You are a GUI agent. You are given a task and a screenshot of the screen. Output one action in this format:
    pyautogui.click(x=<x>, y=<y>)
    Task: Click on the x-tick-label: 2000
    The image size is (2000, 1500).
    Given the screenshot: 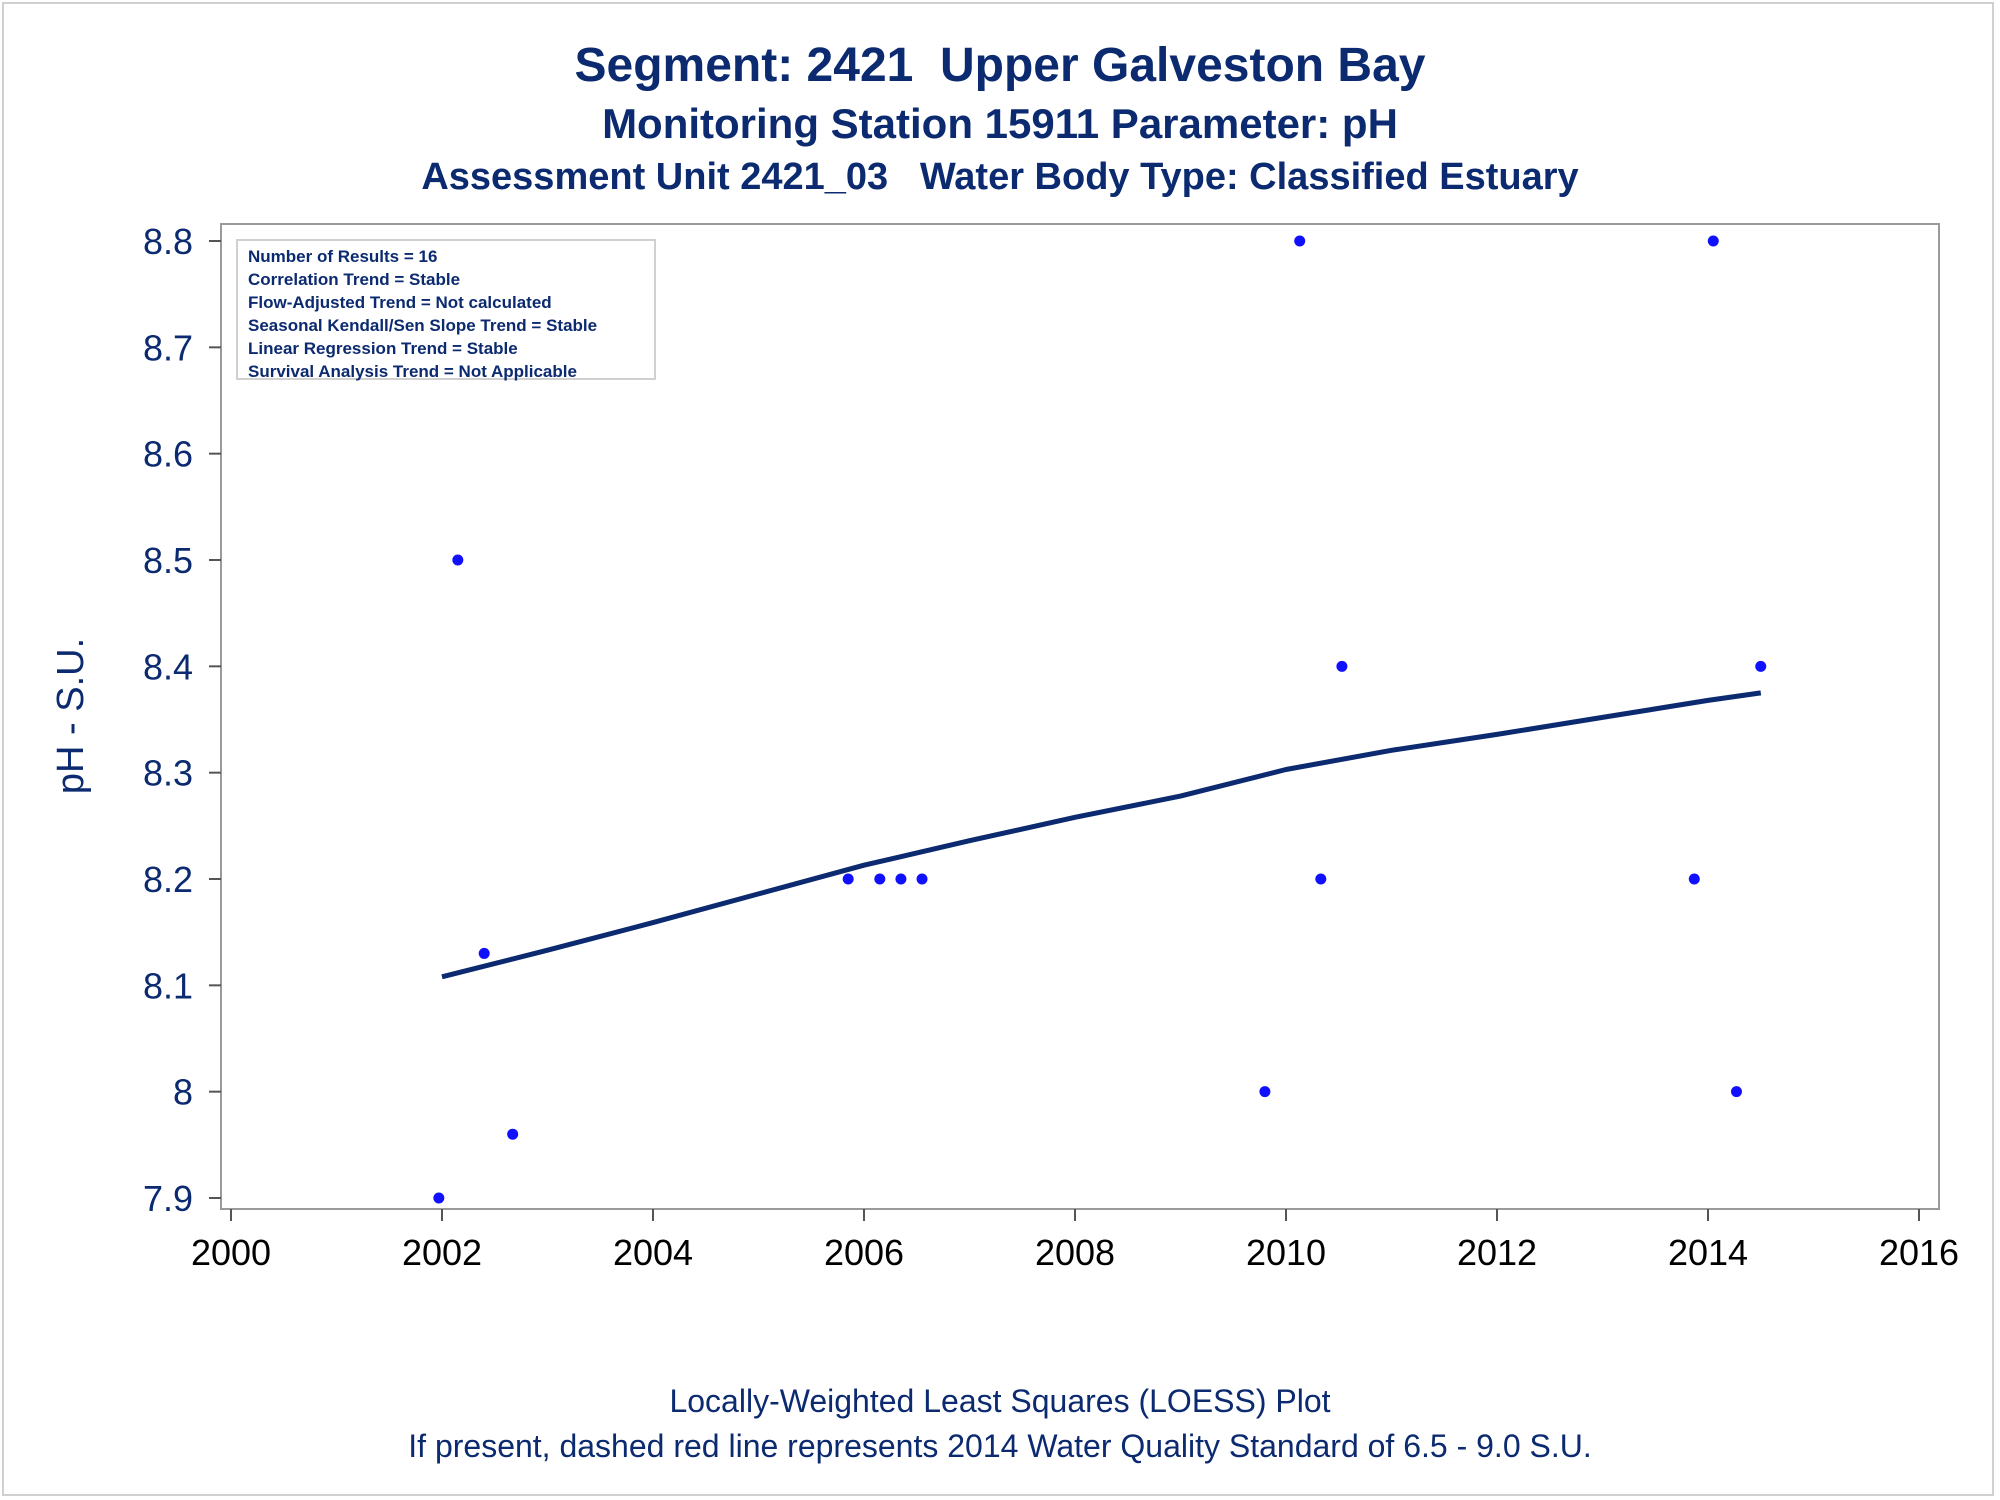 What is the action you would take?
    pyautogui.click(x=231, y=1252)
    